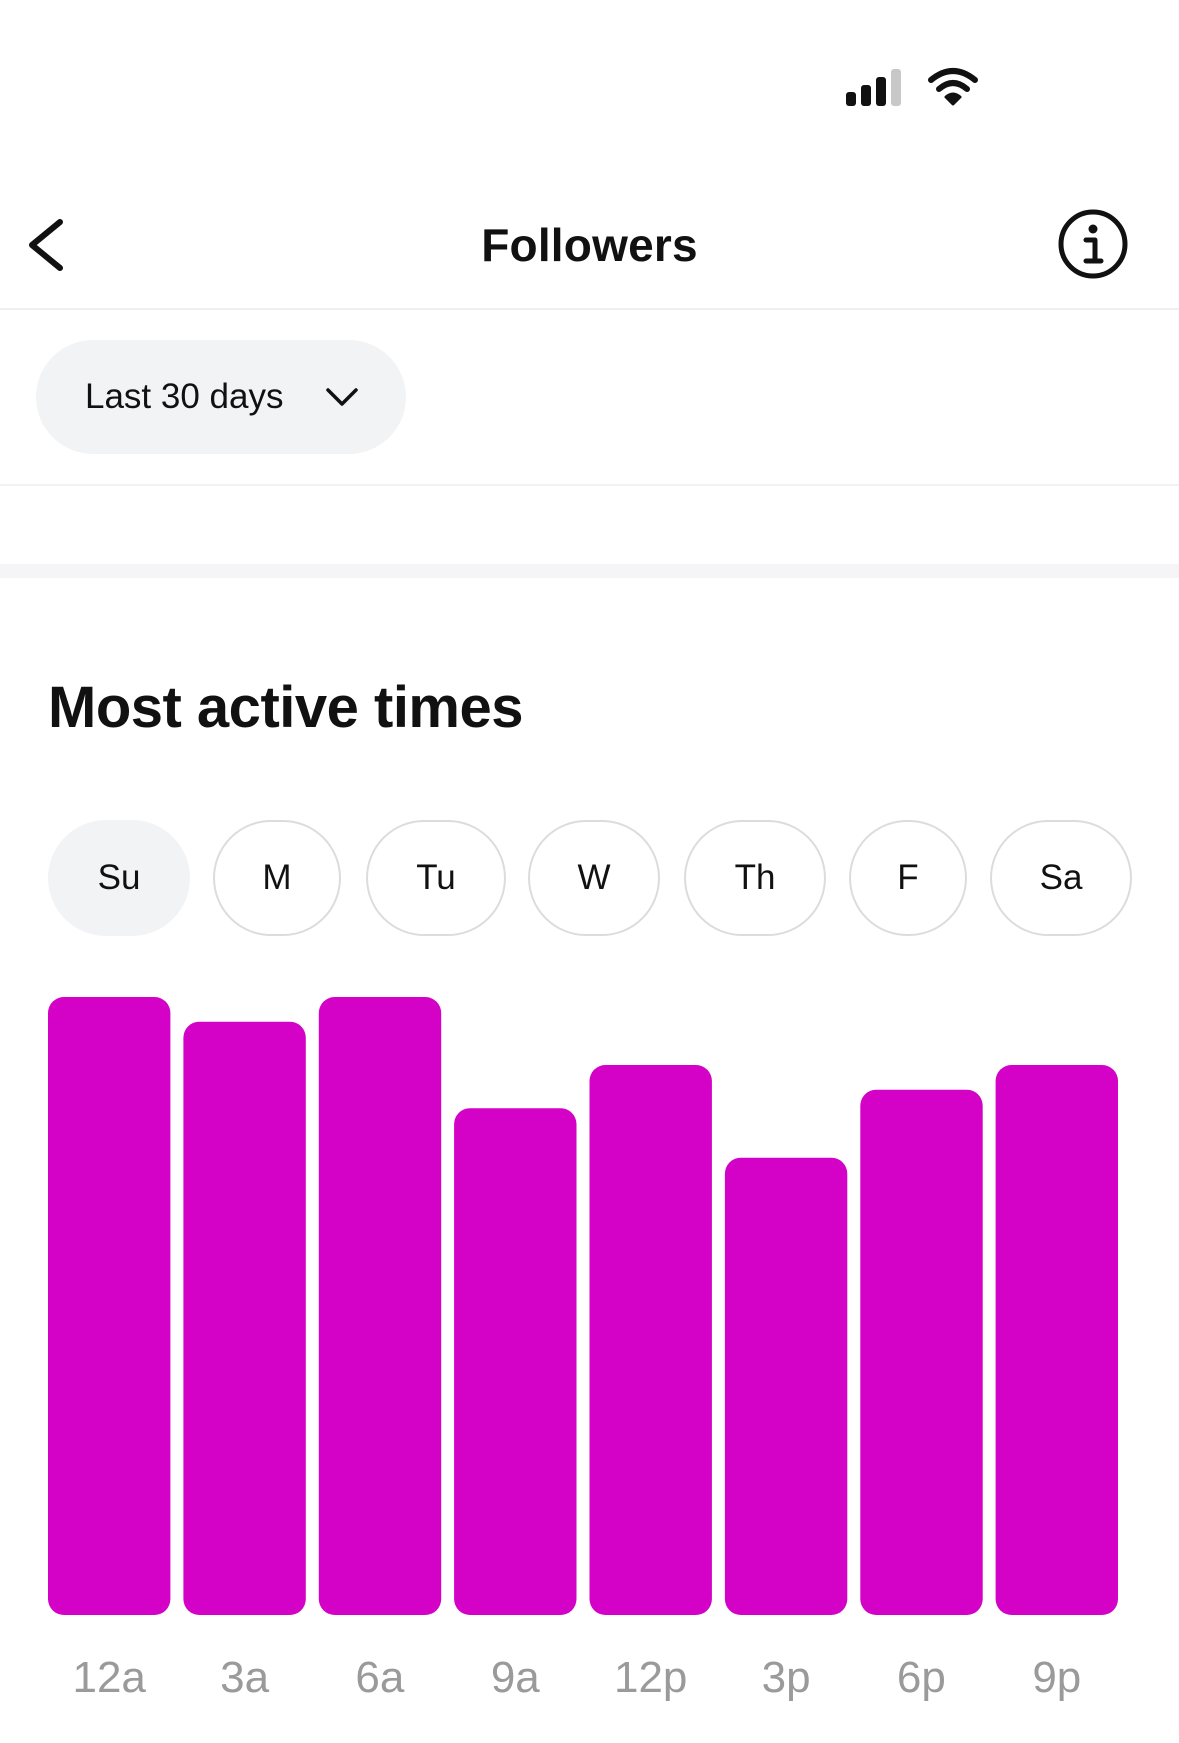 This screenshot has height=1743, width=1179. I want to click on day-tab-thursday: Th, so click(755, 878).